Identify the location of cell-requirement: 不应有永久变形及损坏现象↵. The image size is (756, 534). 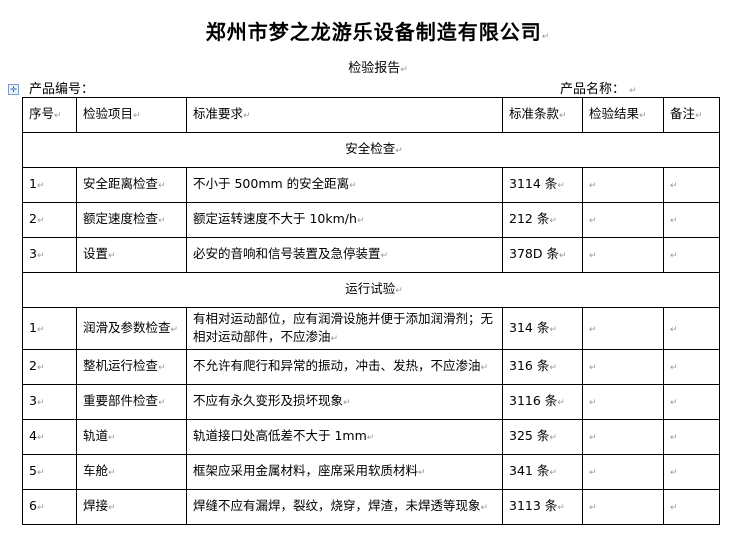
(344, 402).